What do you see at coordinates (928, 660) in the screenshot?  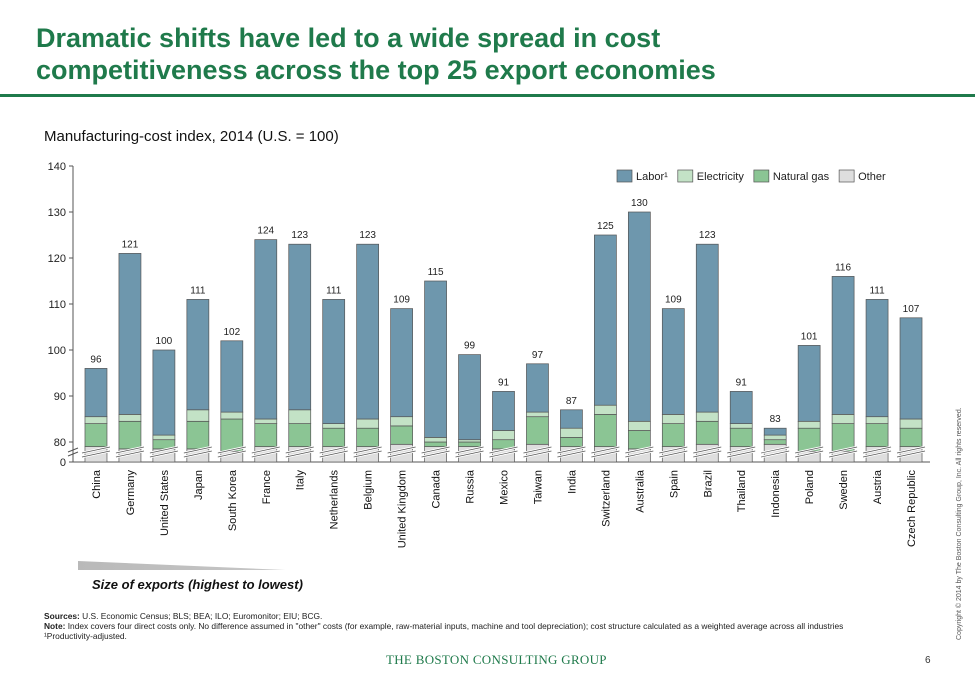 I see `page-number: 6` at bounding box center [928, 660].